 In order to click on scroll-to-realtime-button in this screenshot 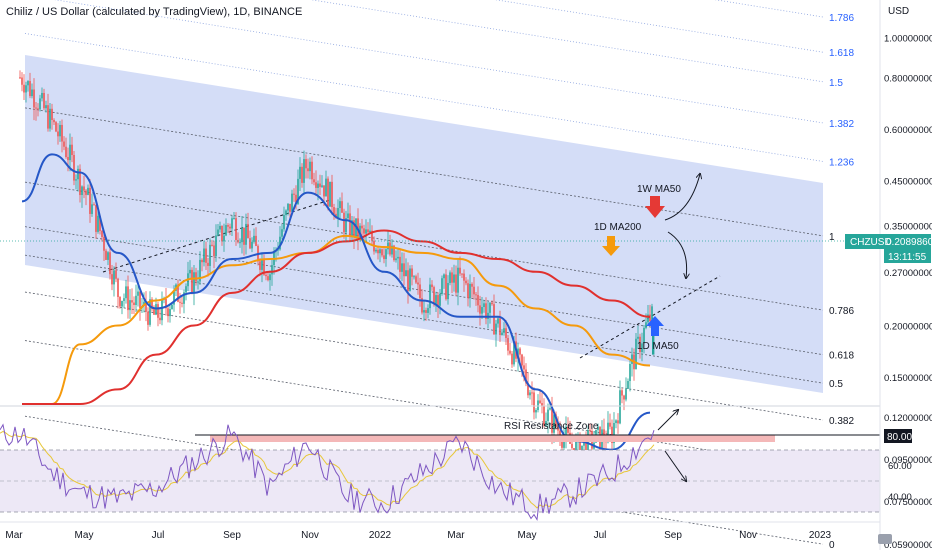, I will do `click(885, 539)`.